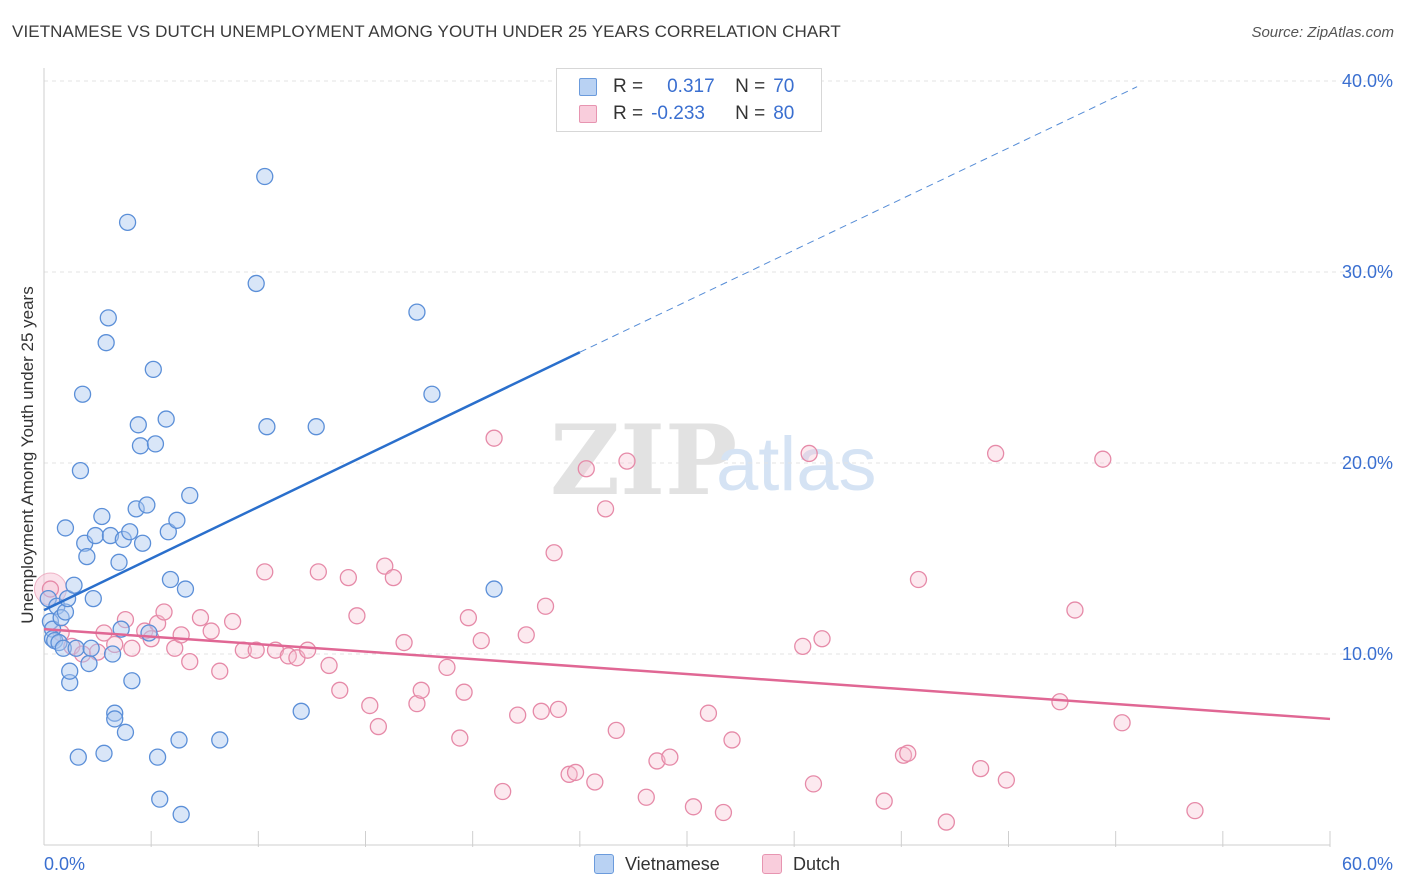 The height and width of the screenshot is (892, 1406). What do you see at coordinates (858, 219) in the screenshot?
I see `vietnamese-trend-extension` at bounding box center [858, 219].